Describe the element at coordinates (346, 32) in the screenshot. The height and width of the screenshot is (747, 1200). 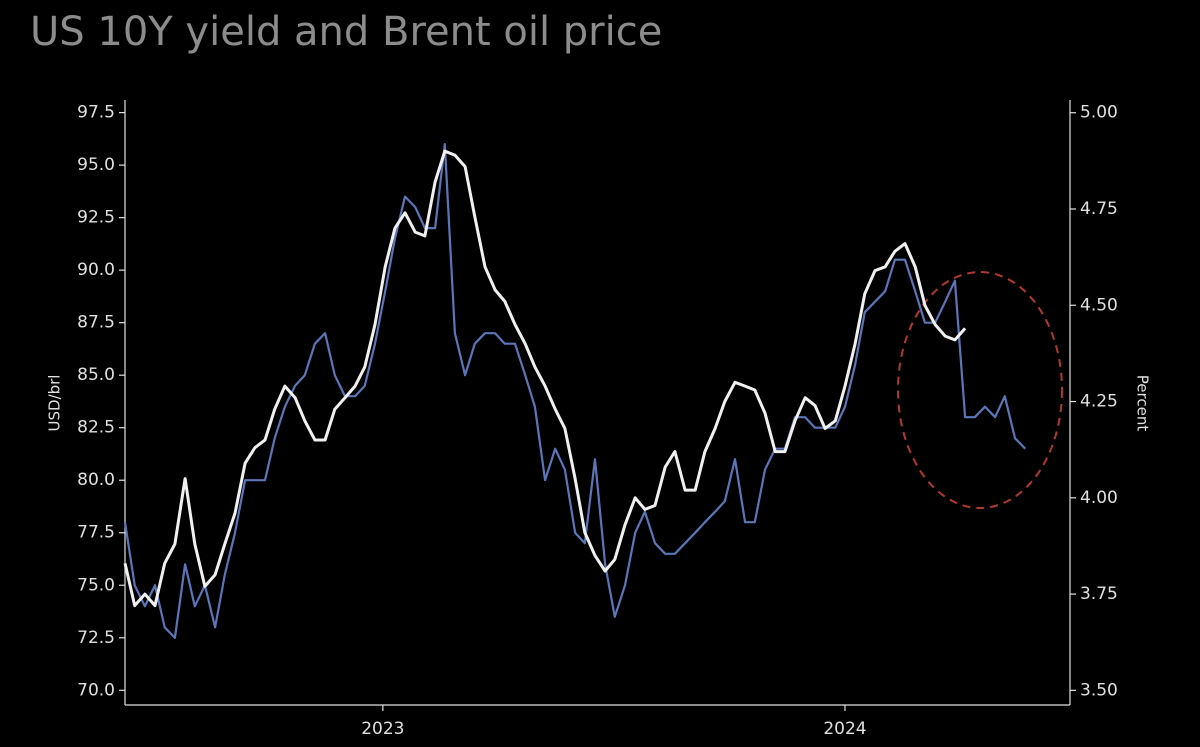
I see `chart-title: US 10Y yield and Brent oil price` at that location.